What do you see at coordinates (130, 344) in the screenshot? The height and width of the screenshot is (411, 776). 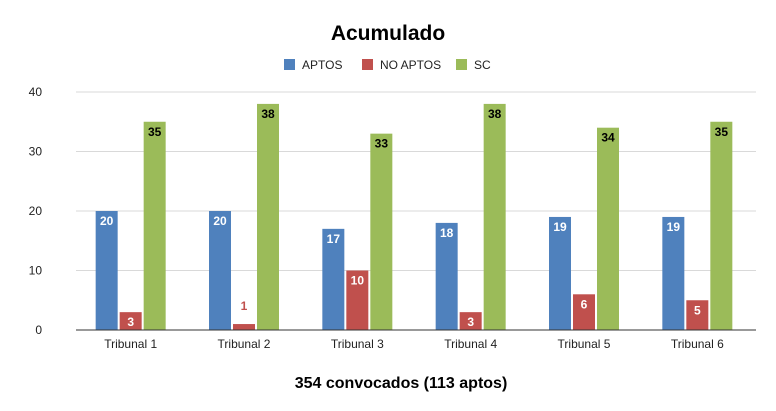 I see `x-tick-label: Tribunal 1` at bounding box center [130, 344].